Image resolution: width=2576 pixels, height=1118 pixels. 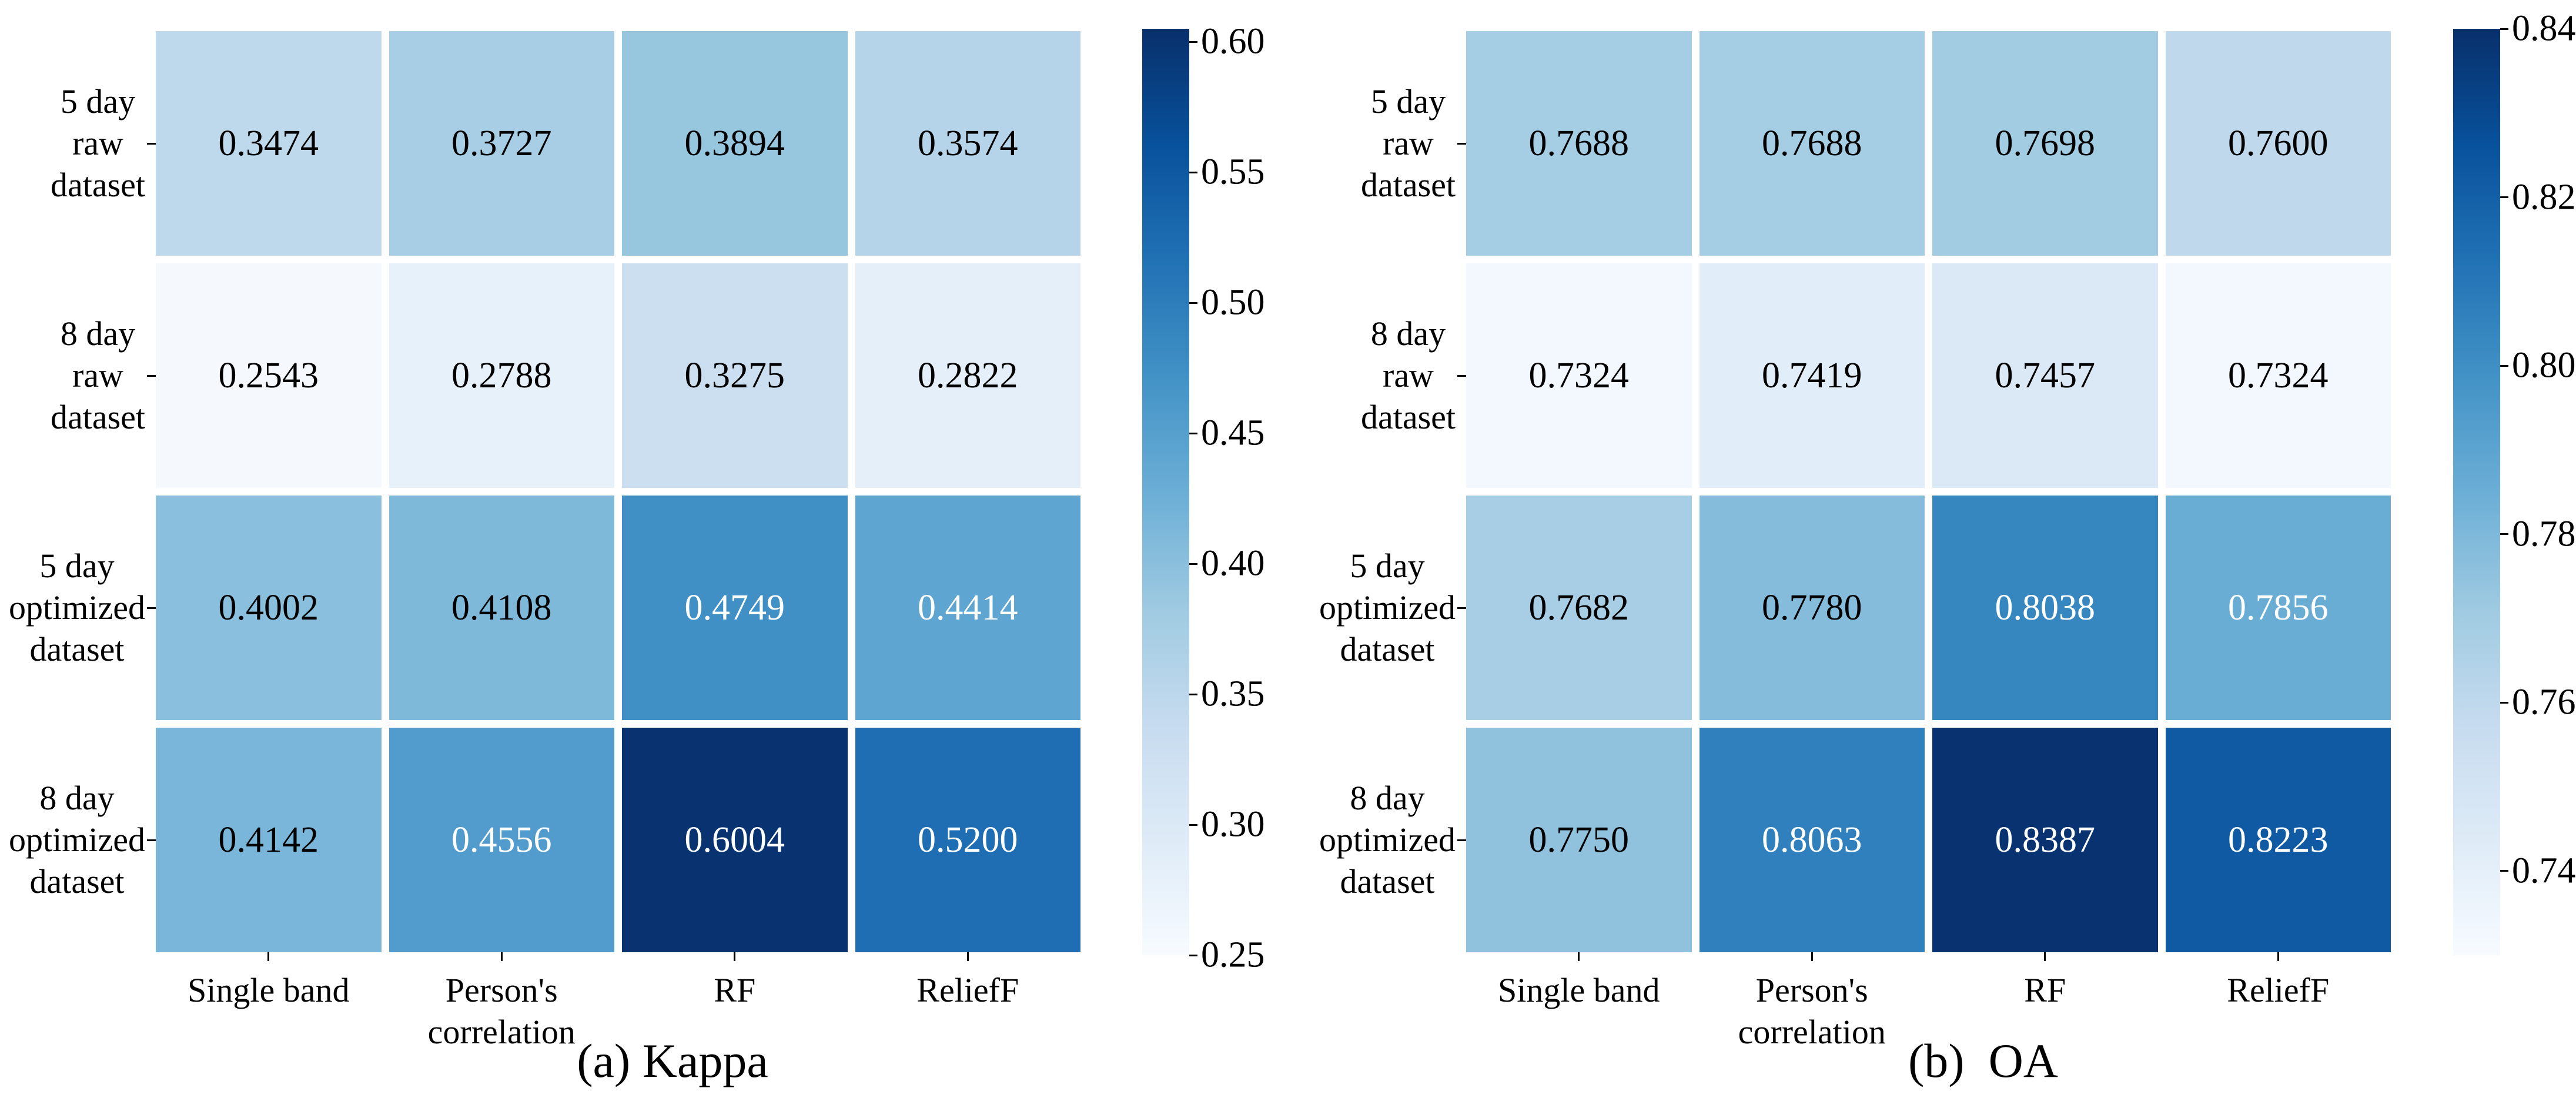 What do you see at coordinates (967, 608) in the screenshot?
I see `heatmap-cell: 0.4414` at bounding box center [967, 608].